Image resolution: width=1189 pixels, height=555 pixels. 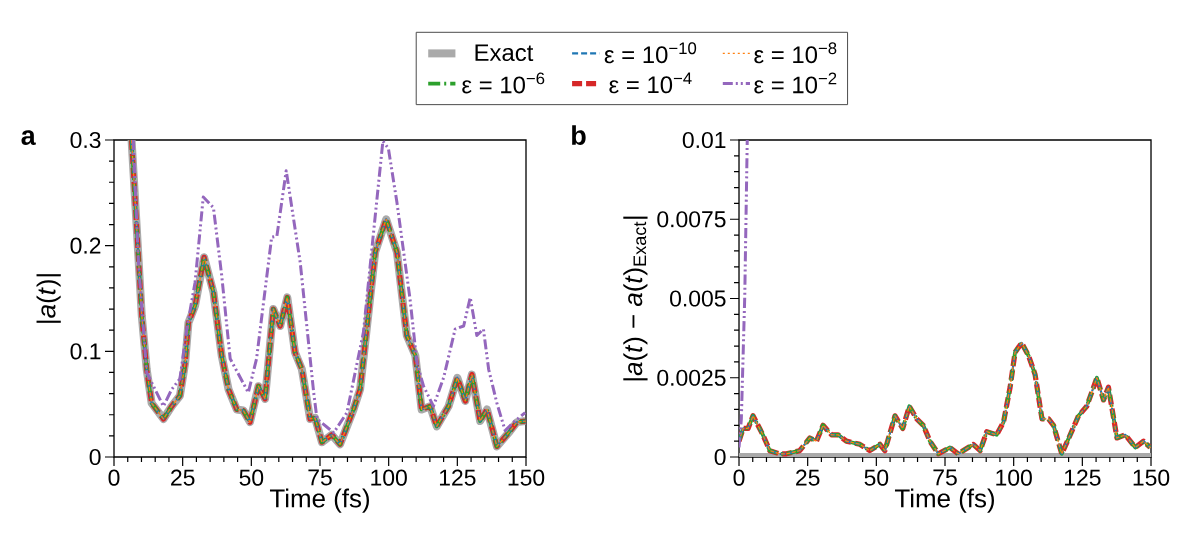 What do you see at coordinates (795, 53) in the screenshot?
I see `legend-label: ε = 10$^{−8}$` at bounding box center [795, 53].